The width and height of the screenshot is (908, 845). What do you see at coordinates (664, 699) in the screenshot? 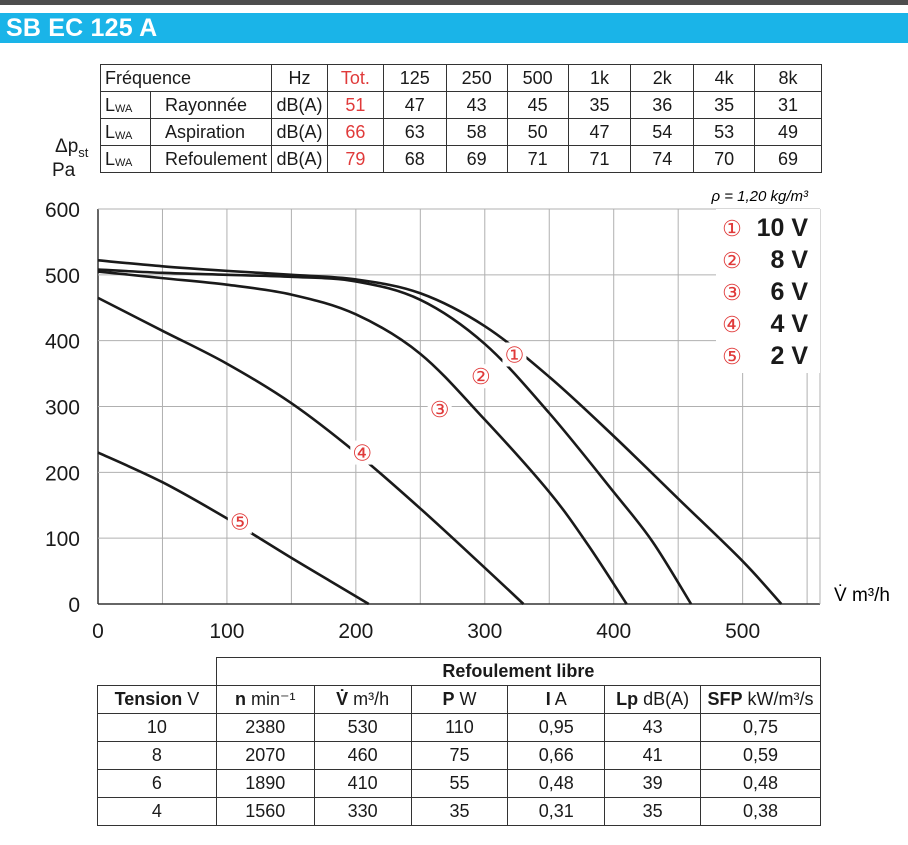
I see `header-unit: dB(A)` at bounding box center [664, 699].